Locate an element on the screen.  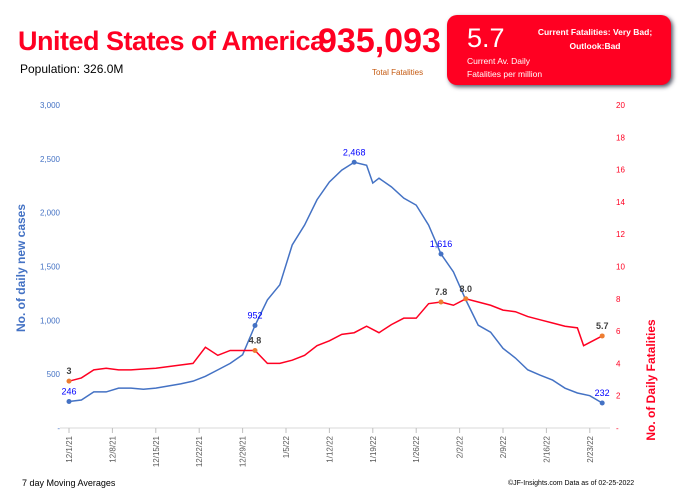
y-left-tick-label: 1,000 is located at coordinates (50, 320).